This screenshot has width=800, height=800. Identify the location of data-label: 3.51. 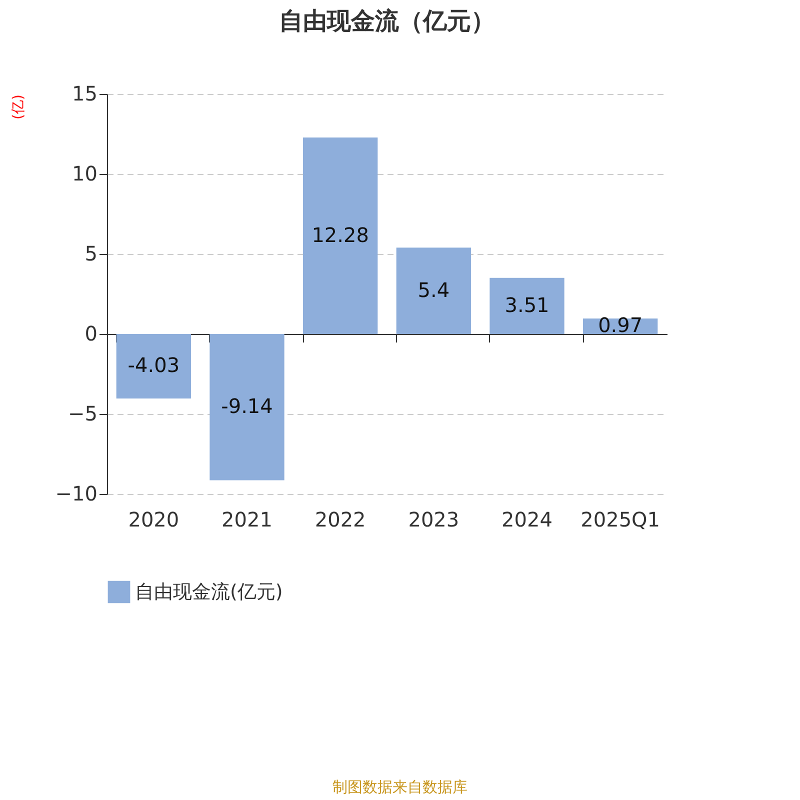
(527, 304).